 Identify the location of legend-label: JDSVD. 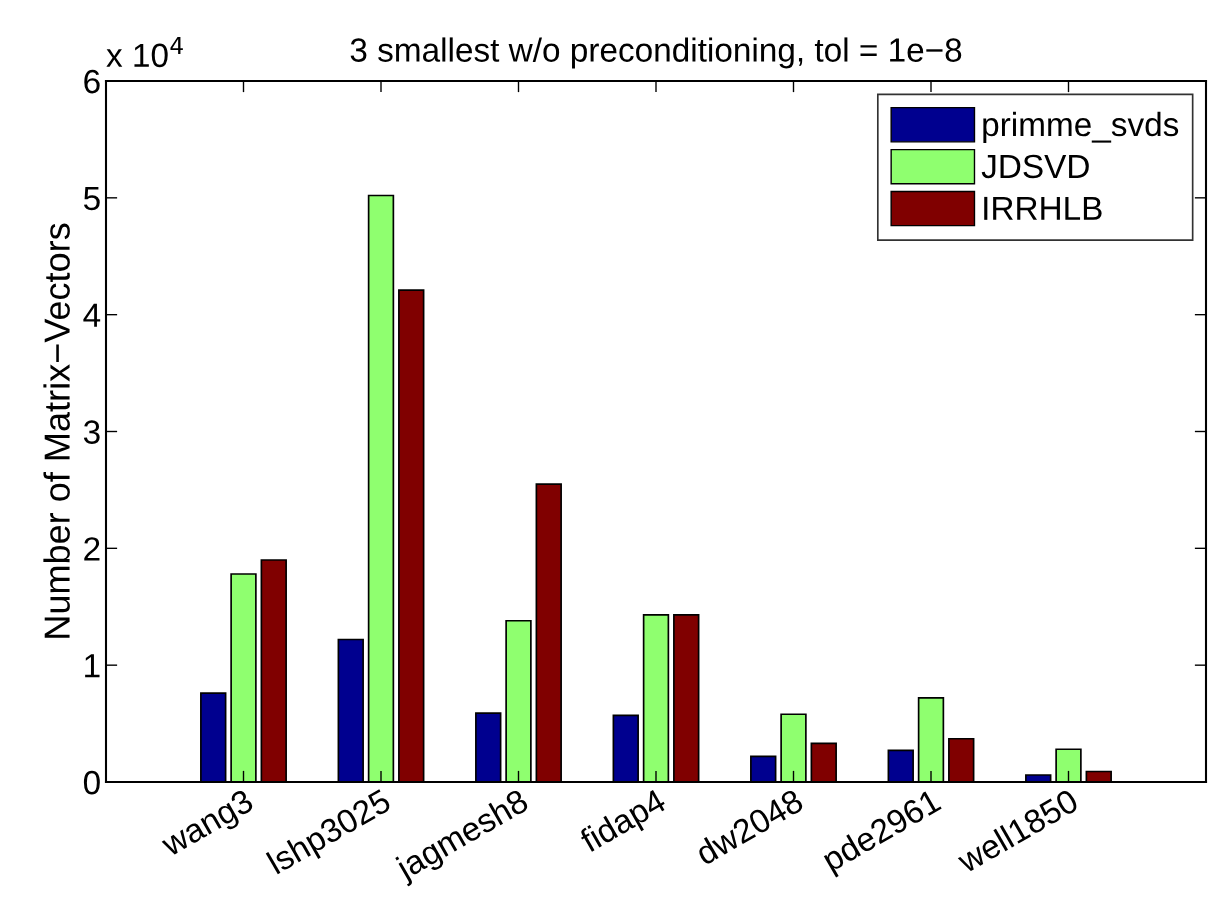
(1035, 166).